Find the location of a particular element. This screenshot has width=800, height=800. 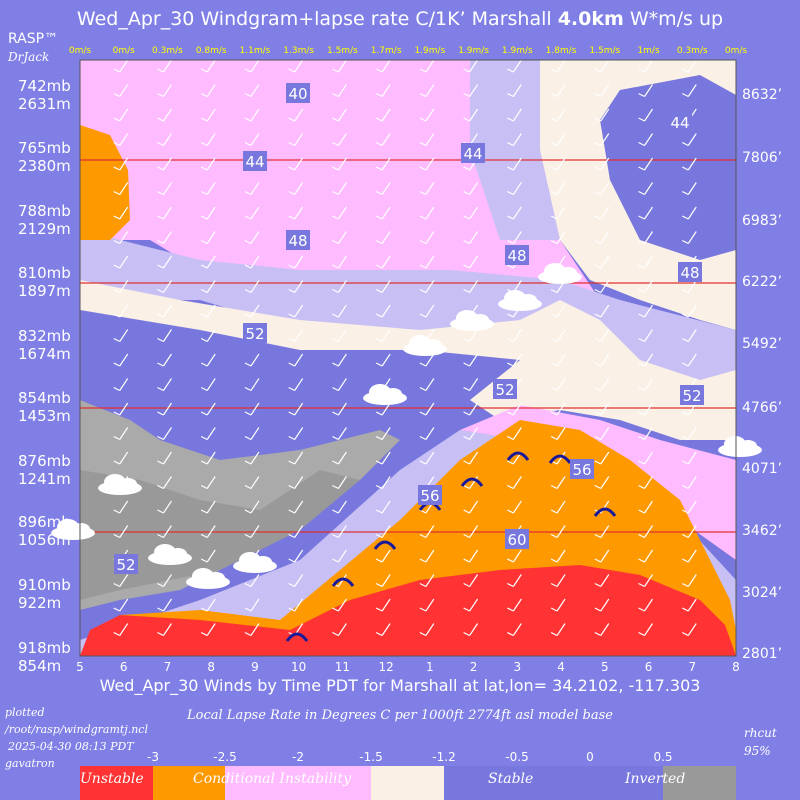

contour-label: 48 is located at coordinates (516, 256).